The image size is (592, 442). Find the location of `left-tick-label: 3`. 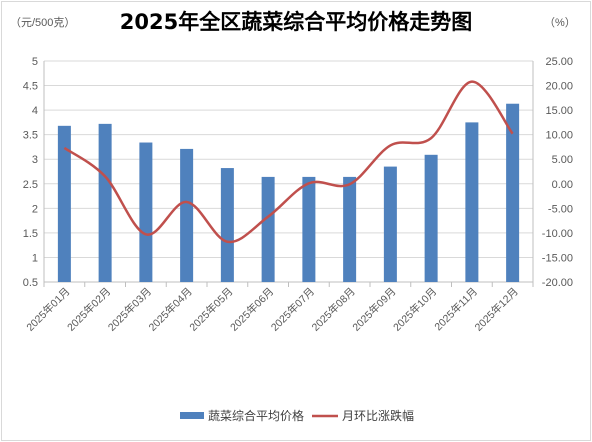

left-tick-label: 3 is located at coordinates (35, 160).